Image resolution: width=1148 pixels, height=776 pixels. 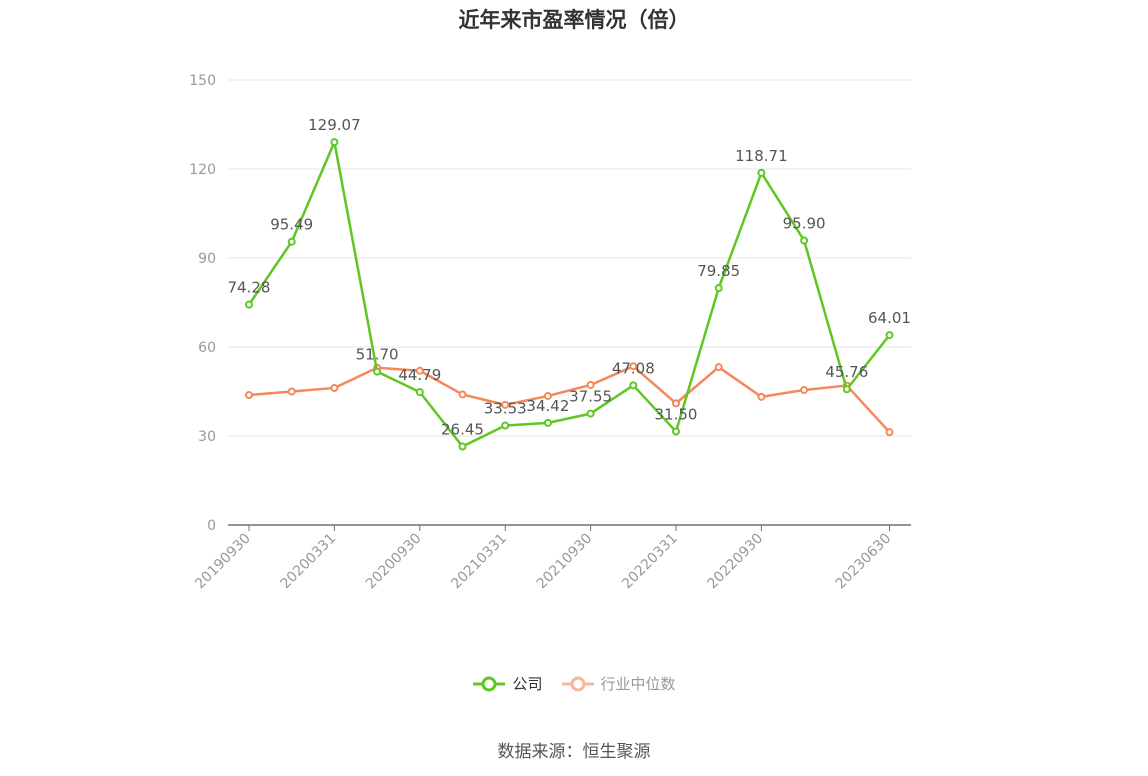 What do you see at coordinates (864, 562) in the screenshot?
I see `x-tick-label: 20230630` at bounding box center [864, 562].